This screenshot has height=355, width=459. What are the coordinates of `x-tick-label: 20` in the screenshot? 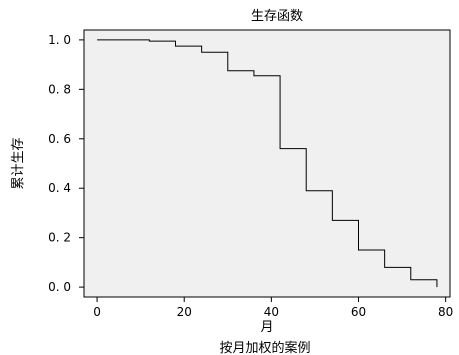 It's located at (184, 312).